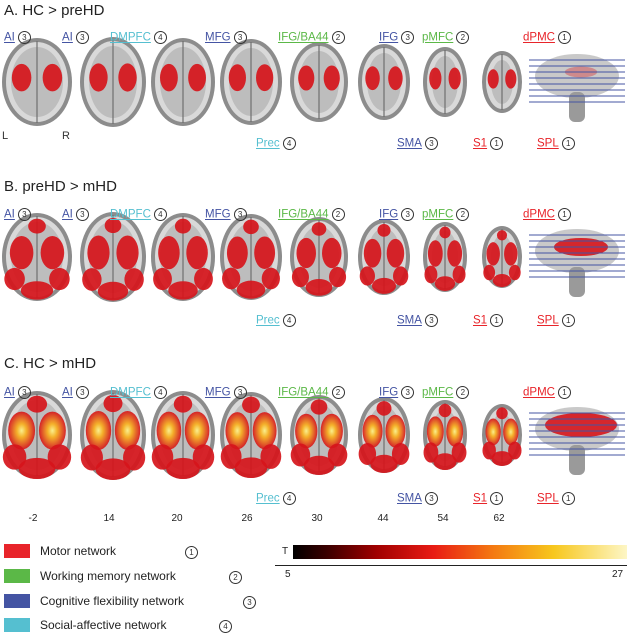 This screenshot has width=633, height=636. Describe the element at coordinates (268, 498) in the screenshot. I see `region-name: Prec` at that location.